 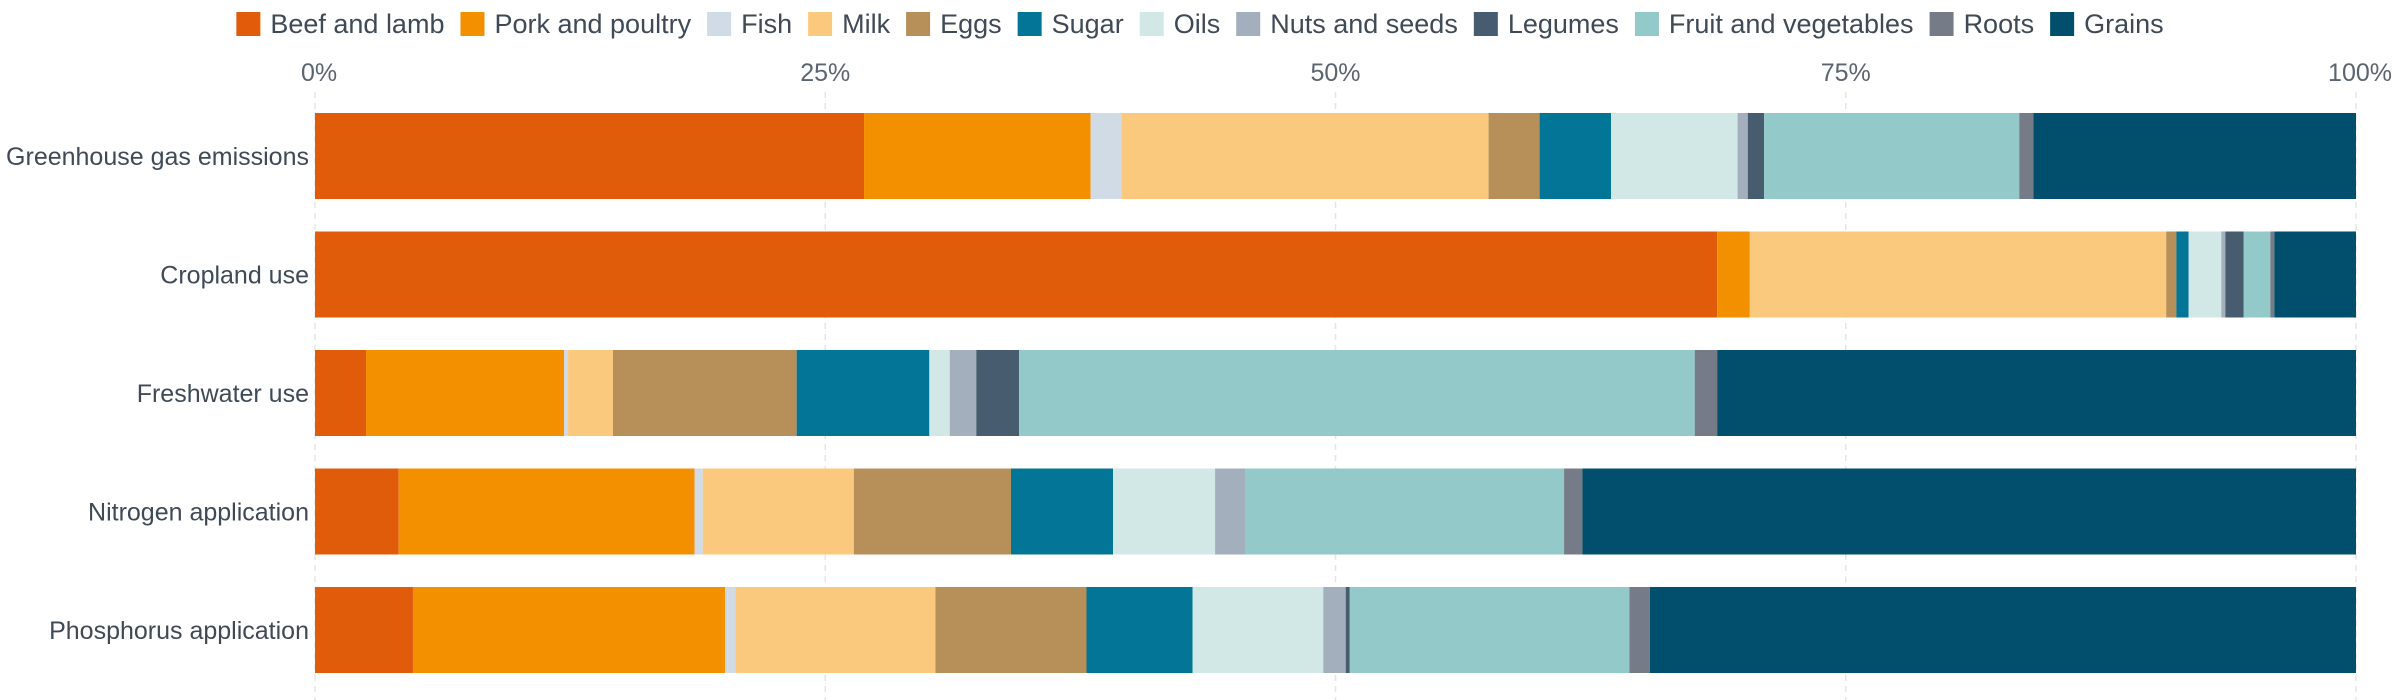 I want to click on legend-item: Beef and lamb, so click(x=340, y=24).